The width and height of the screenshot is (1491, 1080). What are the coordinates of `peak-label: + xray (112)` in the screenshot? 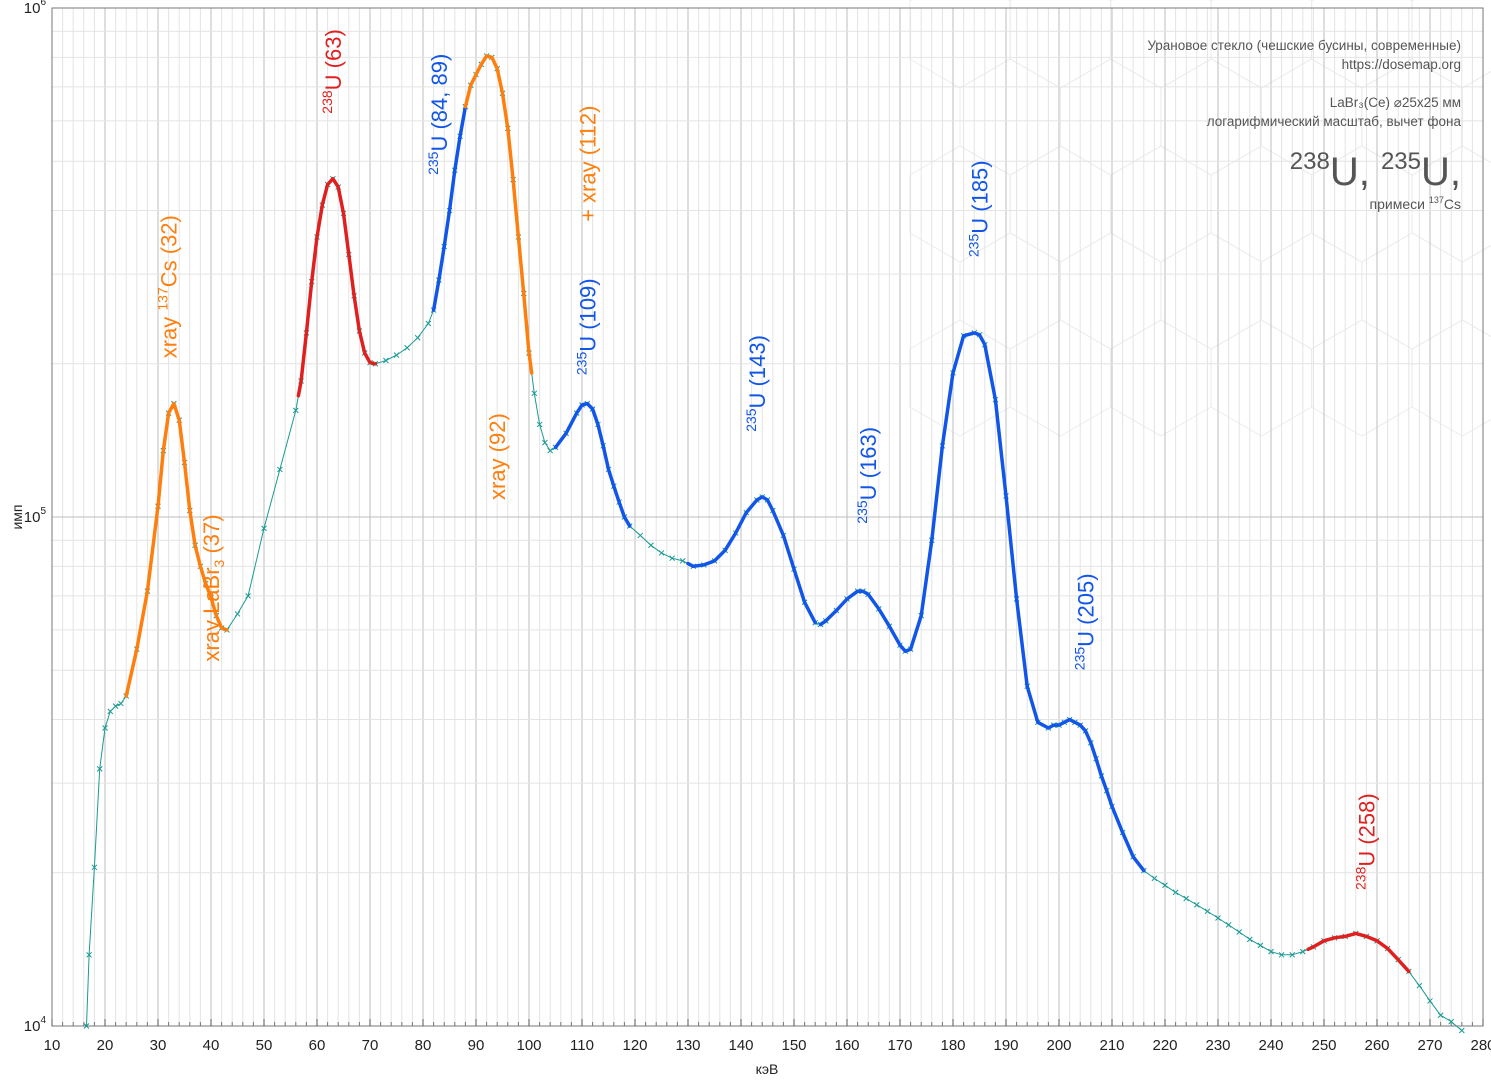 It's located at (587, 164).